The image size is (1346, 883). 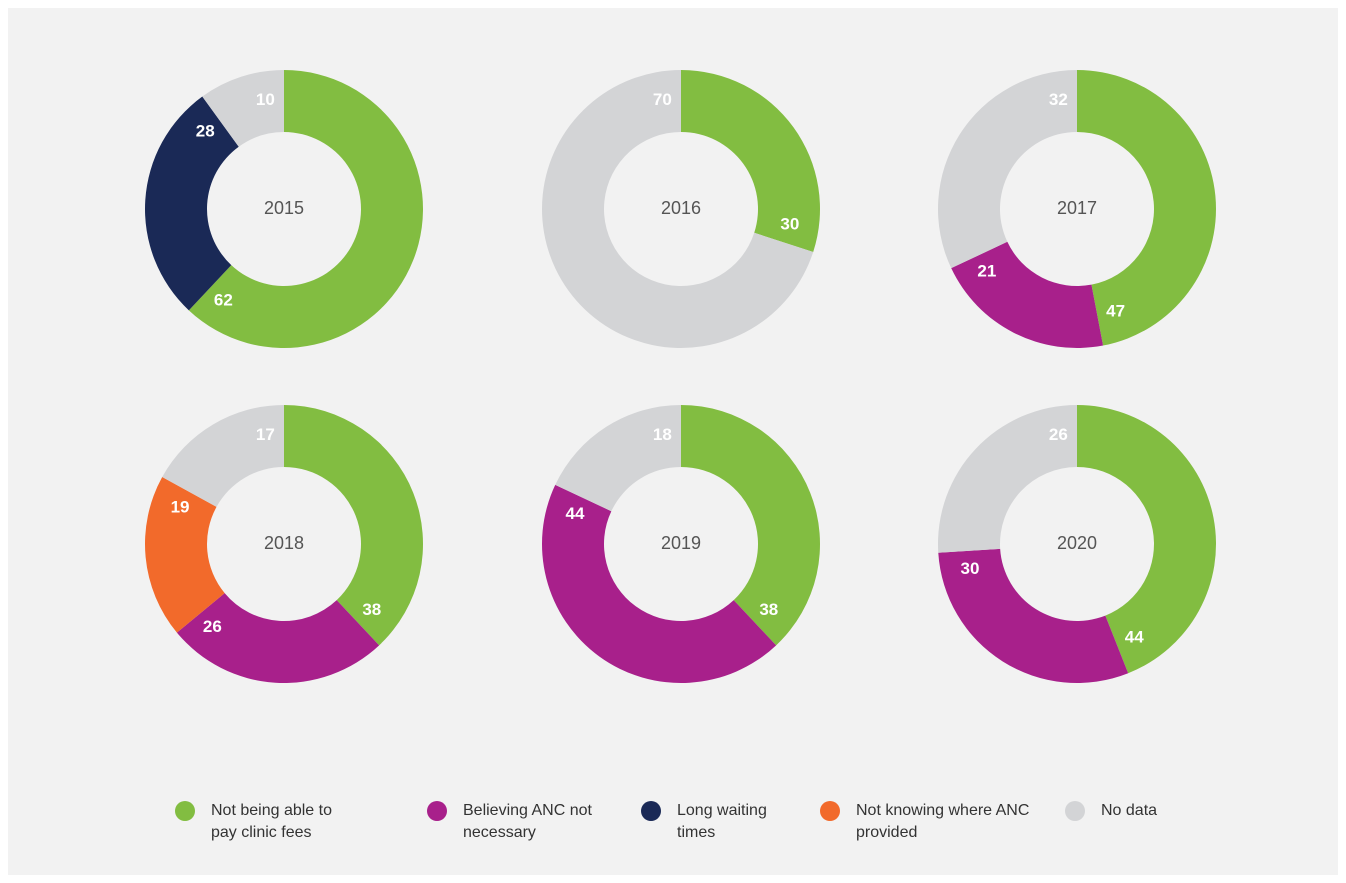 What do you see at coordinates (943, 821) in the screenshot?
I see `legend-label: Not knowing where ANC provided` at bounding box center [943, 821].